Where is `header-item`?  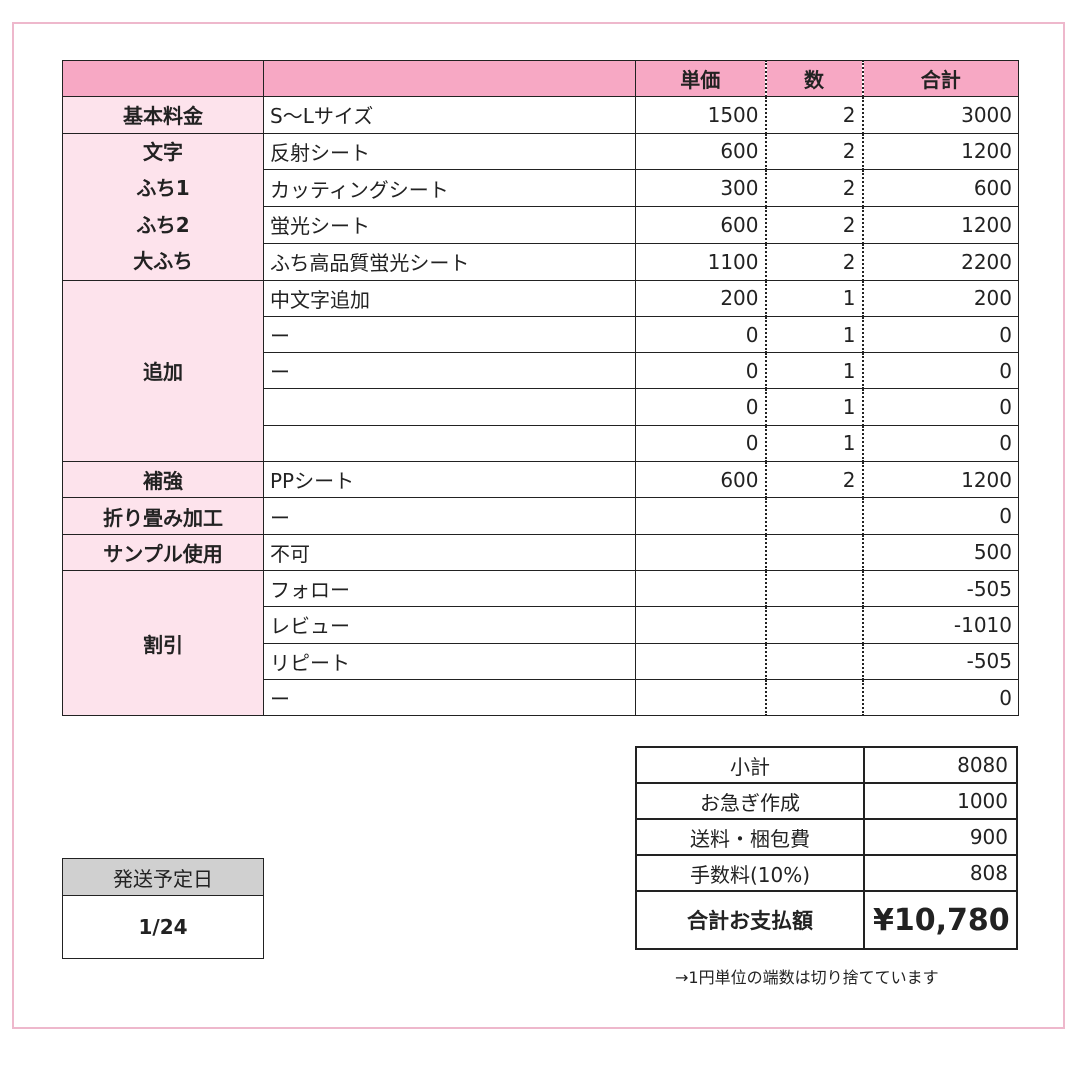
header-item is located at coordinates (449, 78).